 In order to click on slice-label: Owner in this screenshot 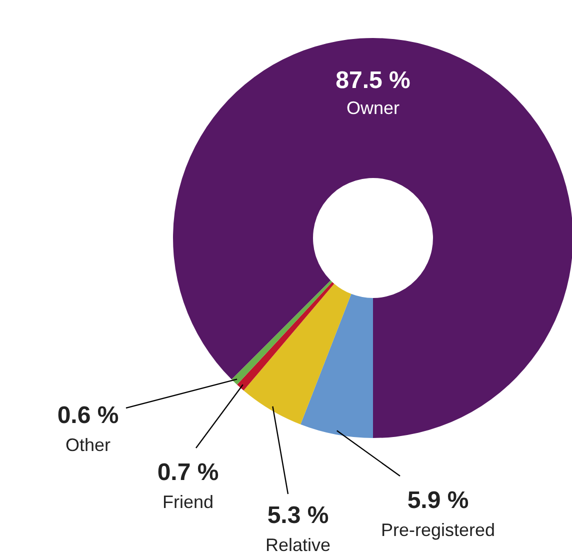, I will do `click(373, 108)`.